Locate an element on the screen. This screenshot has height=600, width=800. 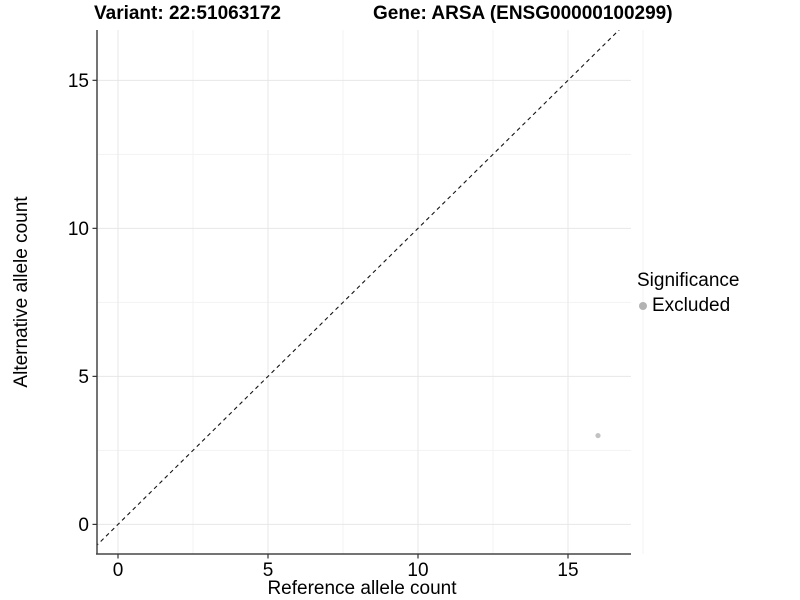
legend-point-icon is located at coordinates (643, 306).